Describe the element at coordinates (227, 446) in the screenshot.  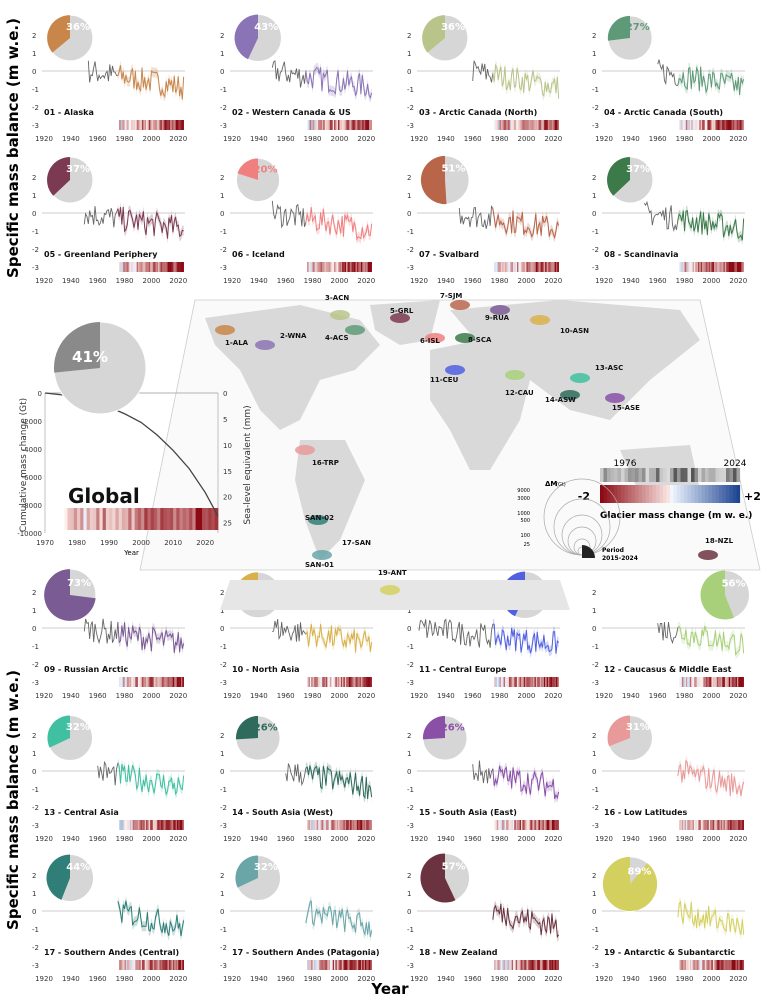
I see `global-ytick-right: 10` at that location.